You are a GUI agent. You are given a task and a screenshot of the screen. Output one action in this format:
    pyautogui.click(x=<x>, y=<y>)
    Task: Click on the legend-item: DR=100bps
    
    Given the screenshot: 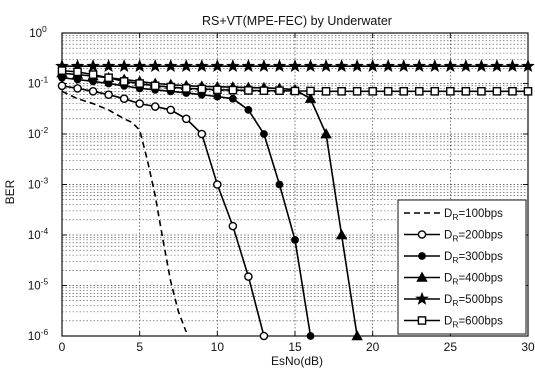 What is the action you would take?
    pyautogui.click(x=453, y=215)
    